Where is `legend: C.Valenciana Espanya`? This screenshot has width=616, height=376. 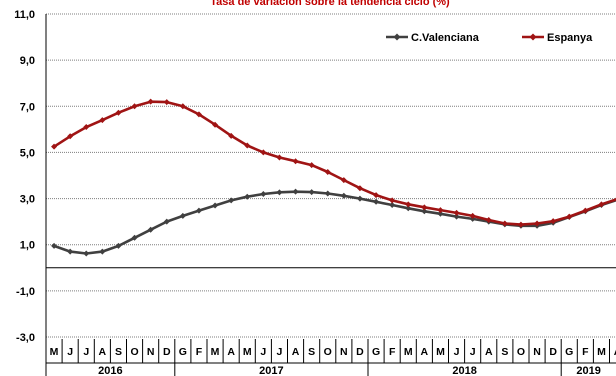
legend: C.Valenciana Espanya is located at coordinates (489, 38).